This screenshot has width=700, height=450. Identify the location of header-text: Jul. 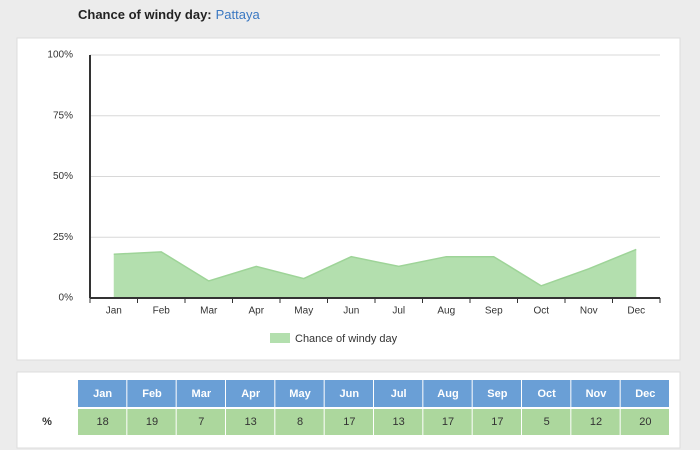
(399, 394).